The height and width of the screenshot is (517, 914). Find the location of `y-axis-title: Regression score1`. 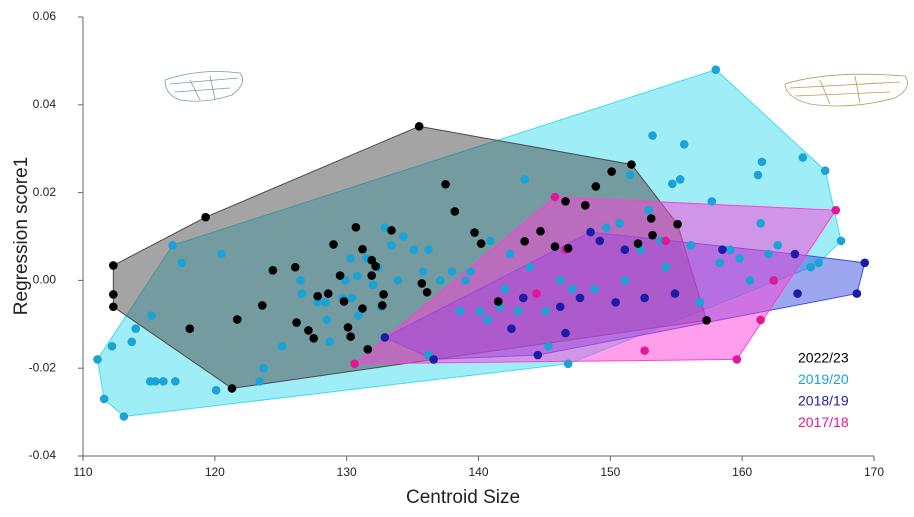

y-axis-title: Regression score1 is located at coordinates (21, 236).